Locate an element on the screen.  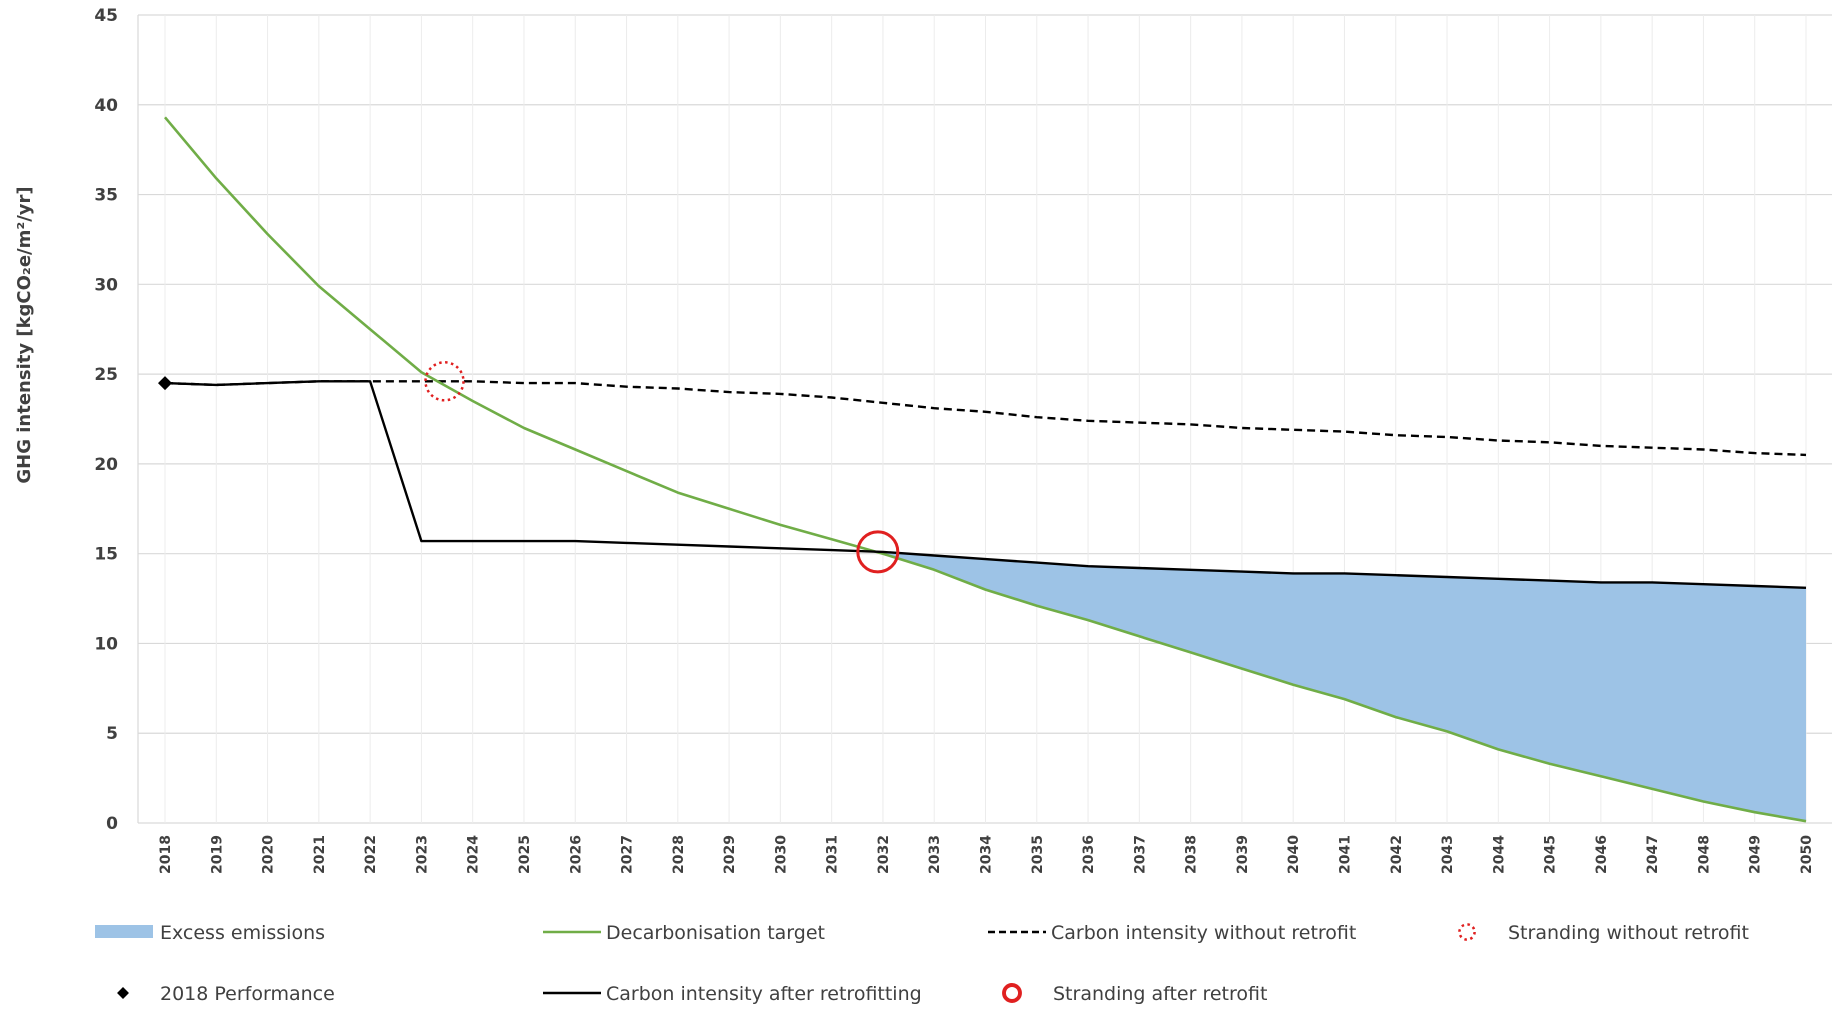
x-tick-label: 2026 is located at coordinates (576, 854).